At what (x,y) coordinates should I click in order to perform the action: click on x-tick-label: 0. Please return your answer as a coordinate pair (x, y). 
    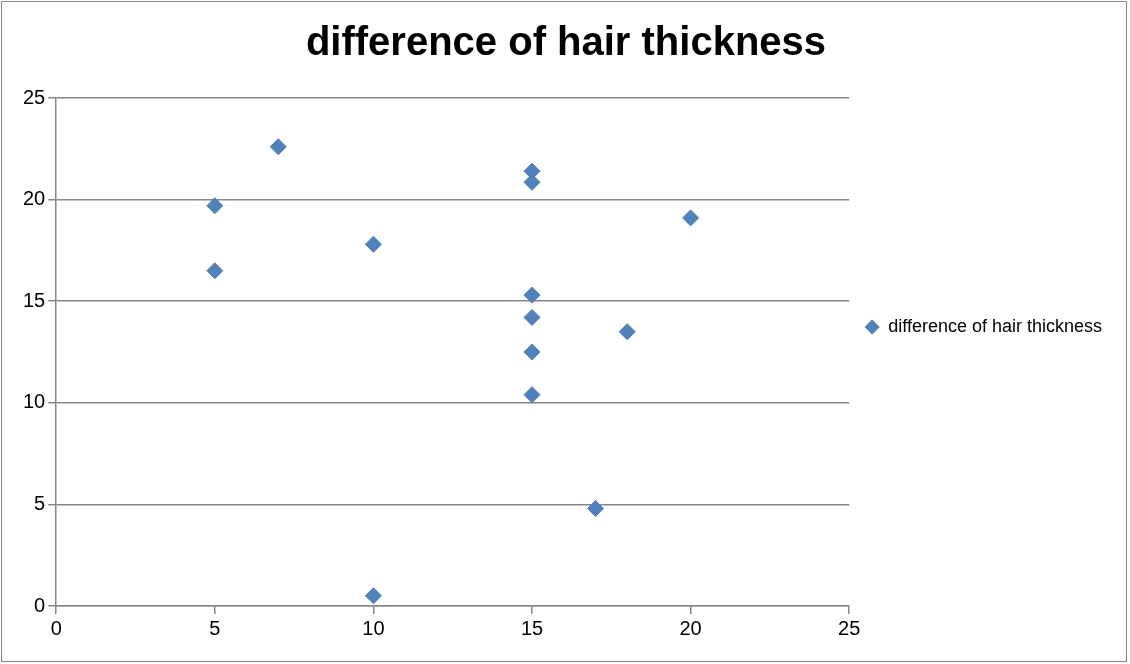
    Looking at the image, I should click on (56, 627).